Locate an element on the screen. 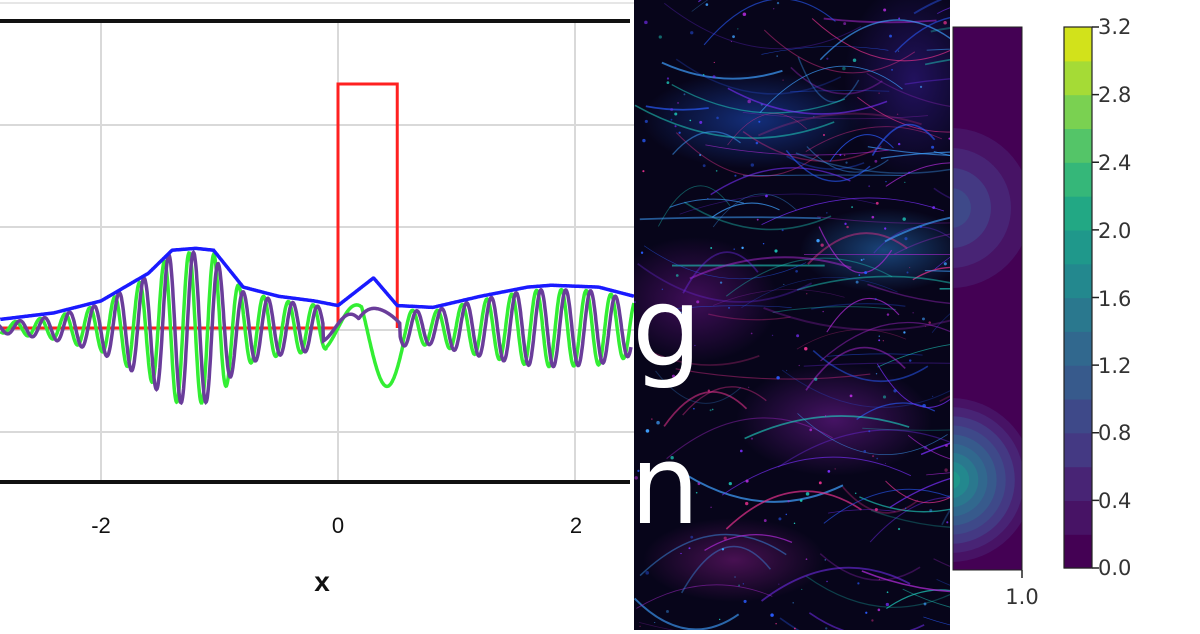  heatmap-x-tick-label: 1.0 is located at coordinates (1022, 597).